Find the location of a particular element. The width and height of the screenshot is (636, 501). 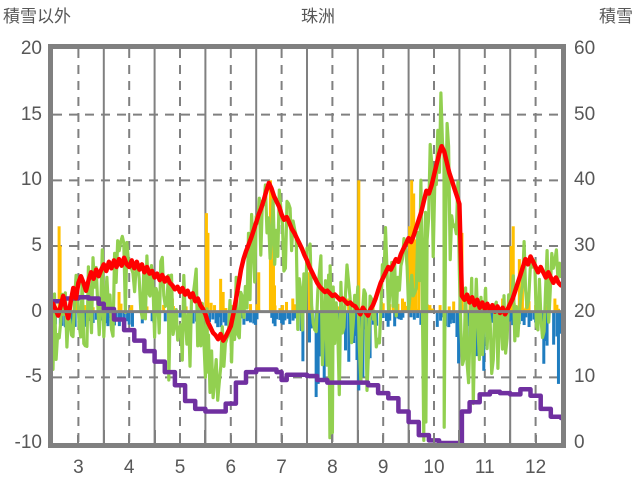

right-axis-tick-label: 10 is located at coordinates (585, 377).